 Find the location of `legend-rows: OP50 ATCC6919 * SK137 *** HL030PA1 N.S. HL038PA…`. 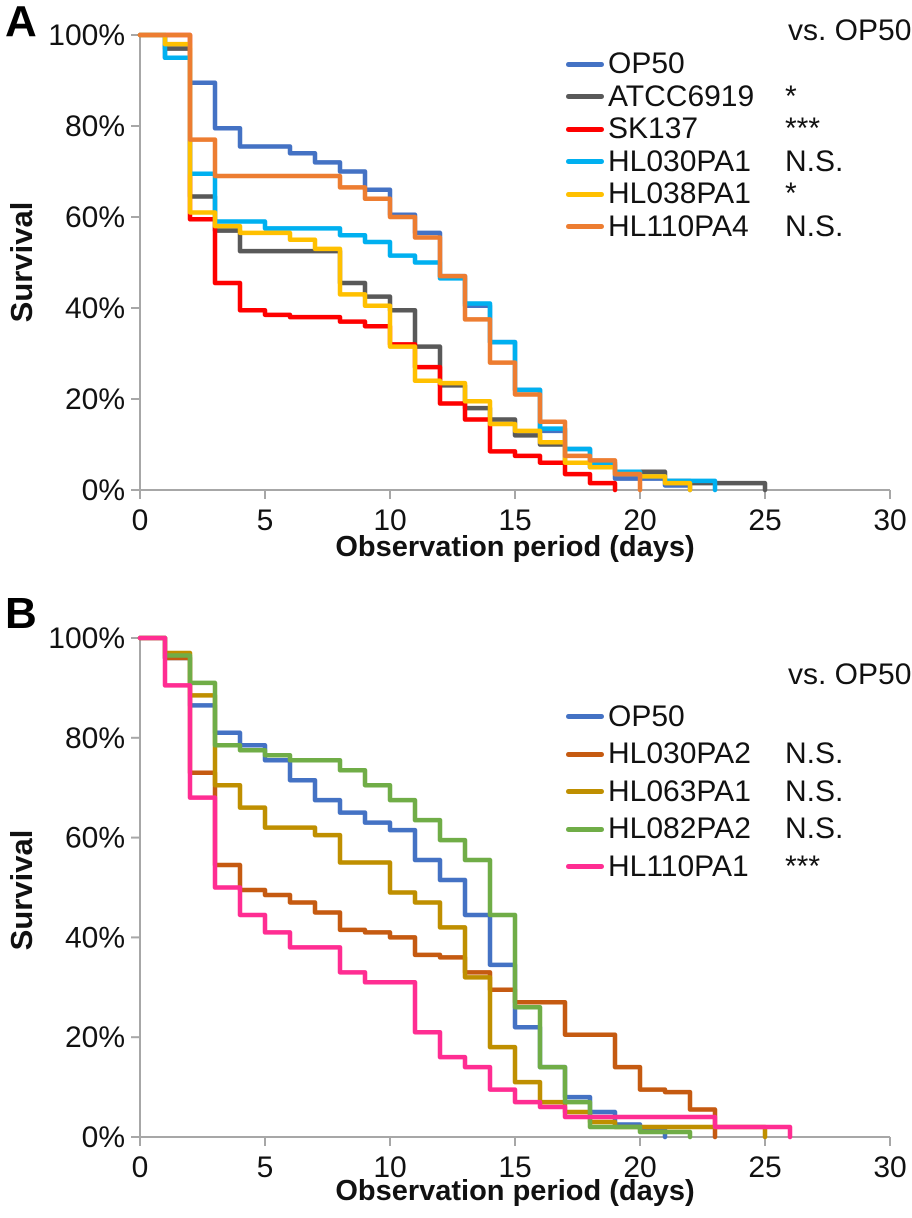

legend-rows: OP50 ATCC6919 * SK137 *** HL030PA1 N.S. HL038PA… is located at coordinates (738, 145).